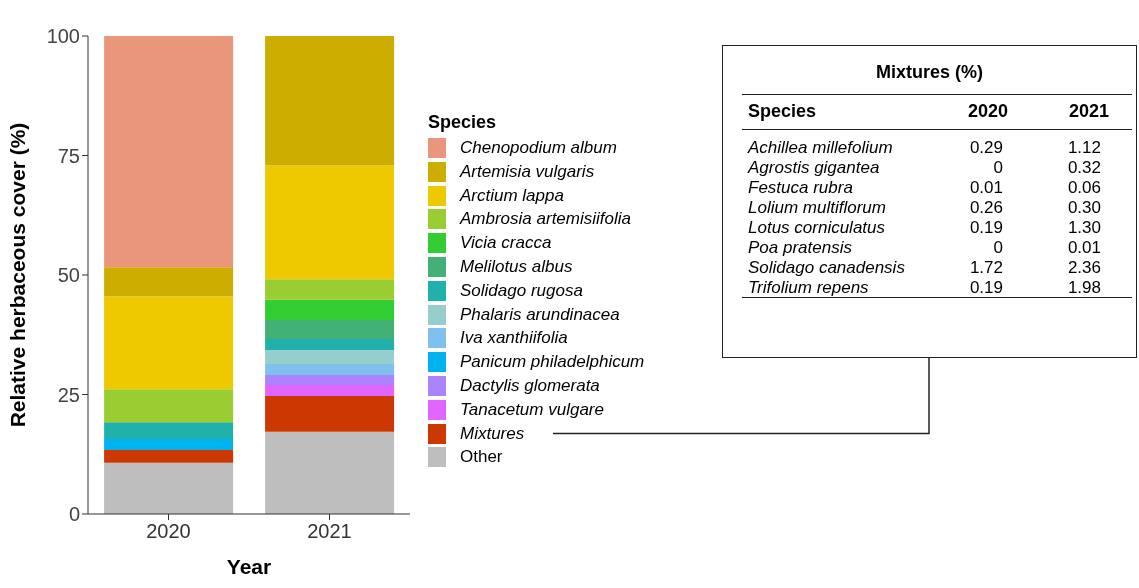 The image size is (1139, 588). I want to click on text: 1.72, so click(986, 268).